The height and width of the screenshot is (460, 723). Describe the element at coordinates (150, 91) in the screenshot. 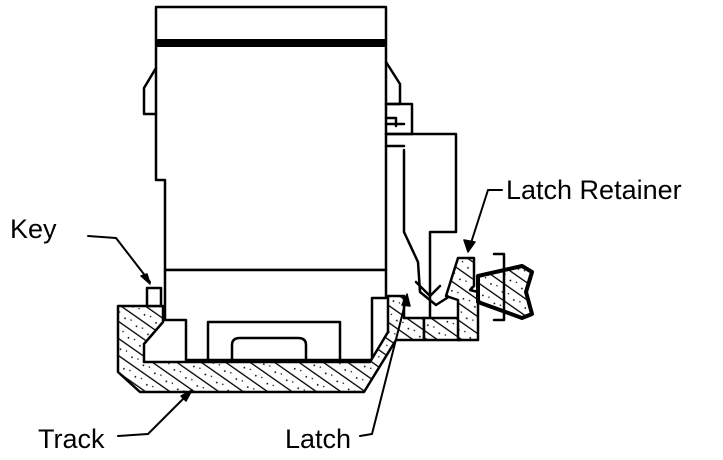

I see `module-left-flange` at that location.